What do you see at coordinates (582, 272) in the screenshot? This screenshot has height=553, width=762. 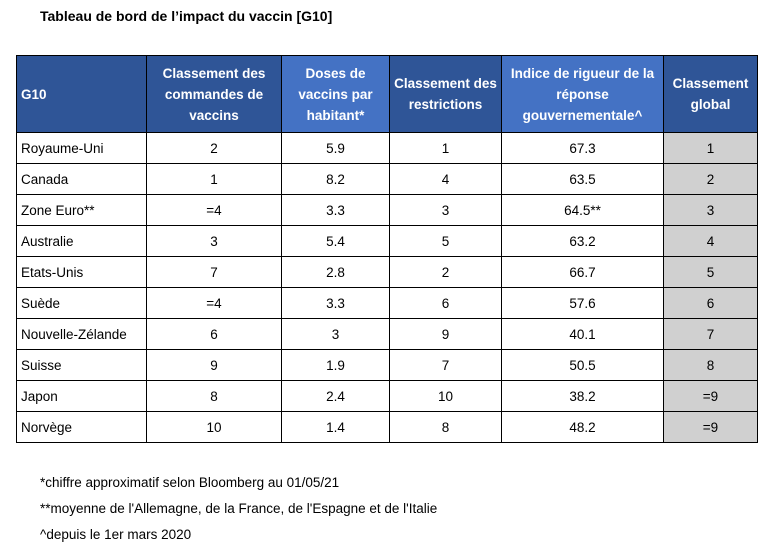 I see `cell-stringency-index: 66.7` at bounding box center [582, 272].